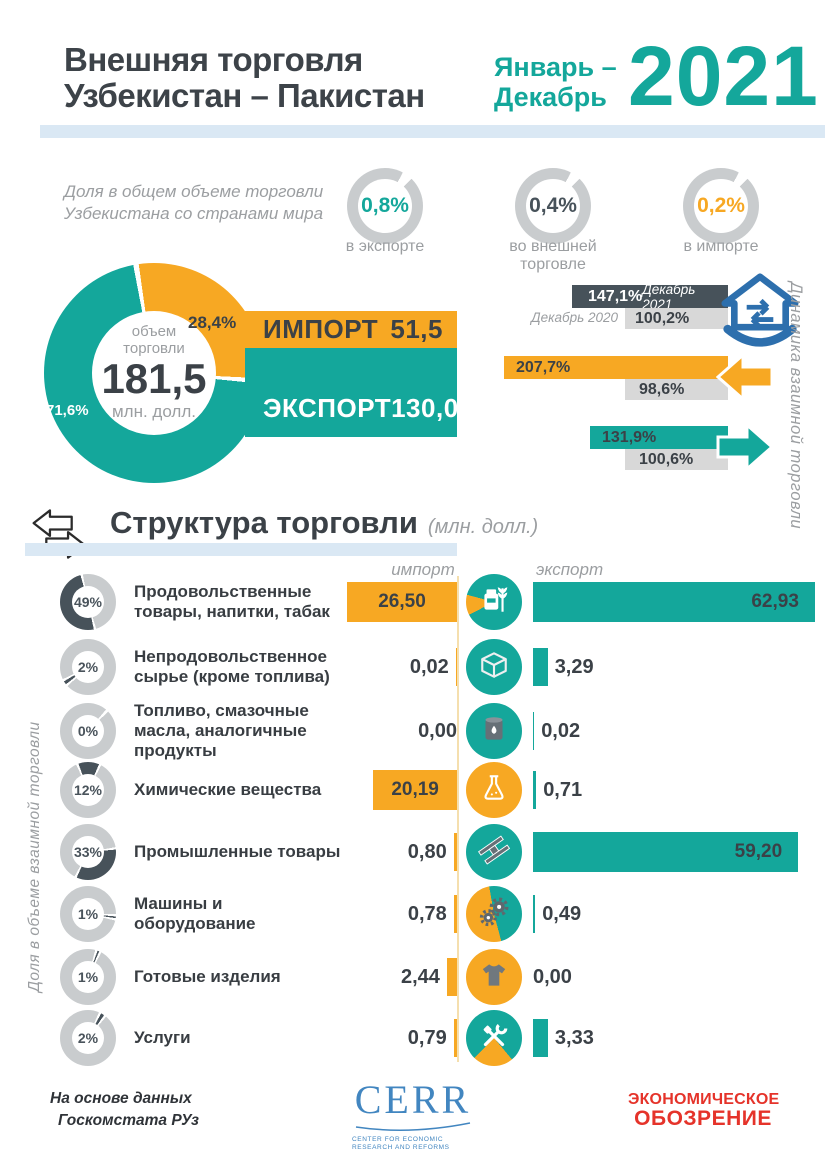  I want to click on dynamics-export-bar-2020: 100,6%, so click(676, 459).